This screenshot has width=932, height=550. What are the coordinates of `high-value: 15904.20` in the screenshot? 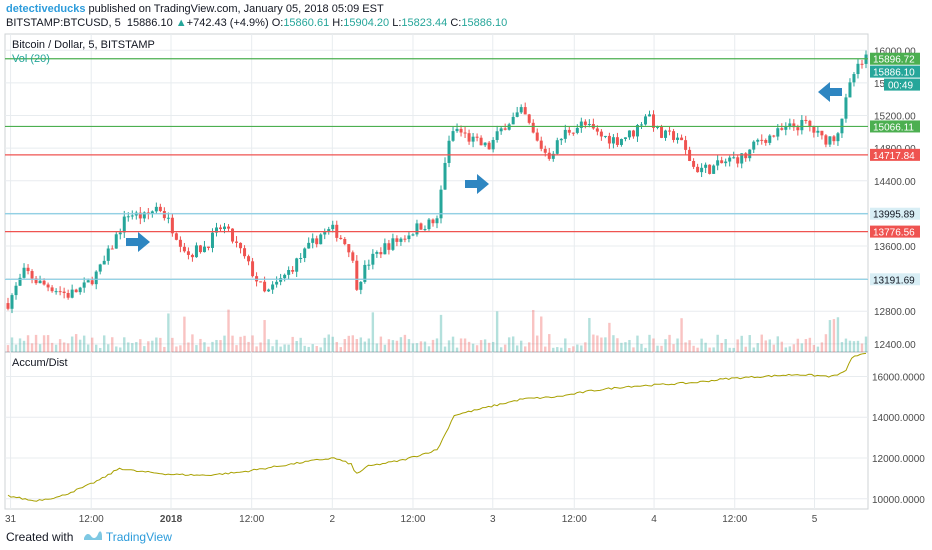 It's located at (366, 23).